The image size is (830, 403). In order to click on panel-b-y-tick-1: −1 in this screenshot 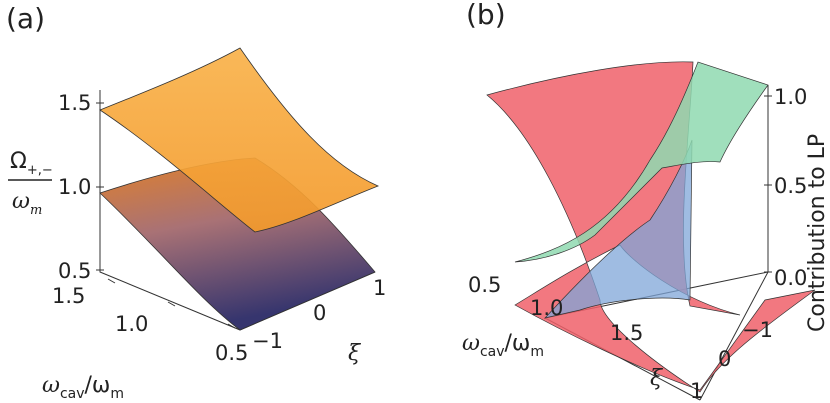, I will do `click(757, 330)`.